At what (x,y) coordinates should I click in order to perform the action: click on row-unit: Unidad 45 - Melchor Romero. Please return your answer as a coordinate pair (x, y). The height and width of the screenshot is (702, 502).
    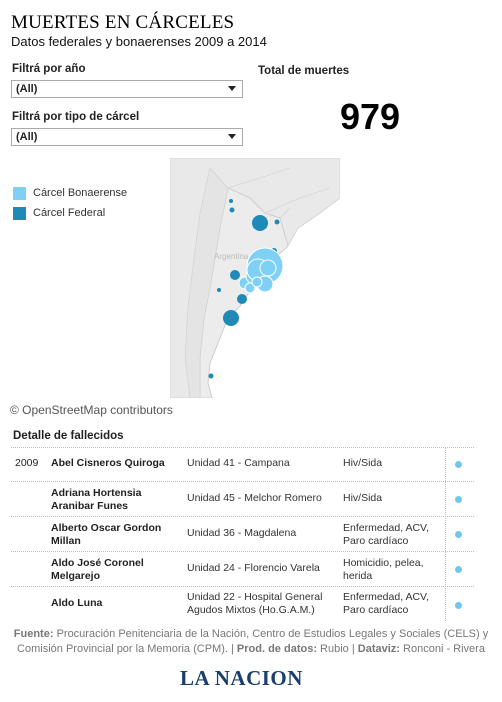
    Looking at the image, I should click on (254, 498).